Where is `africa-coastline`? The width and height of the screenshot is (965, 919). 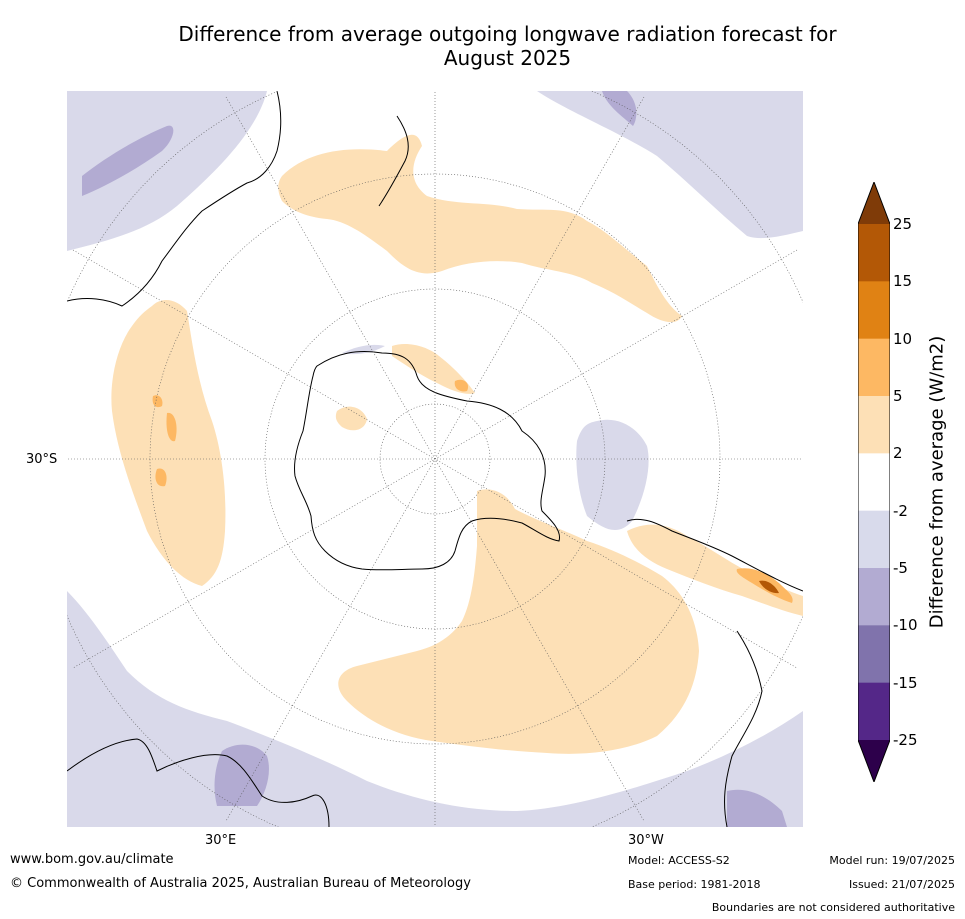 africa-coastline is located at coordinates (174, 199).